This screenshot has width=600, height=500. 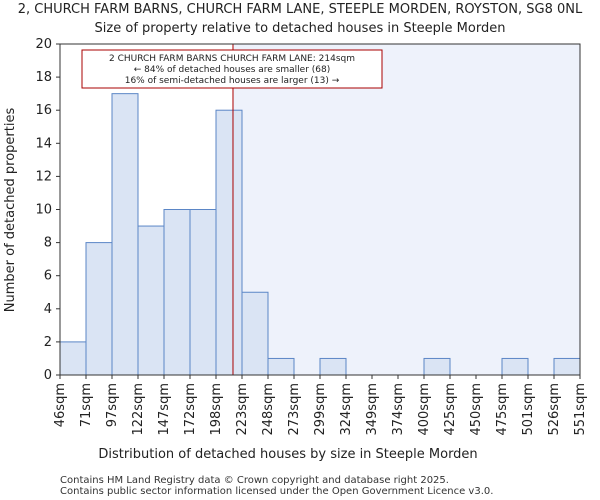 I want to click on x-tick-label: 172sqm, so click(x=190, y=409).